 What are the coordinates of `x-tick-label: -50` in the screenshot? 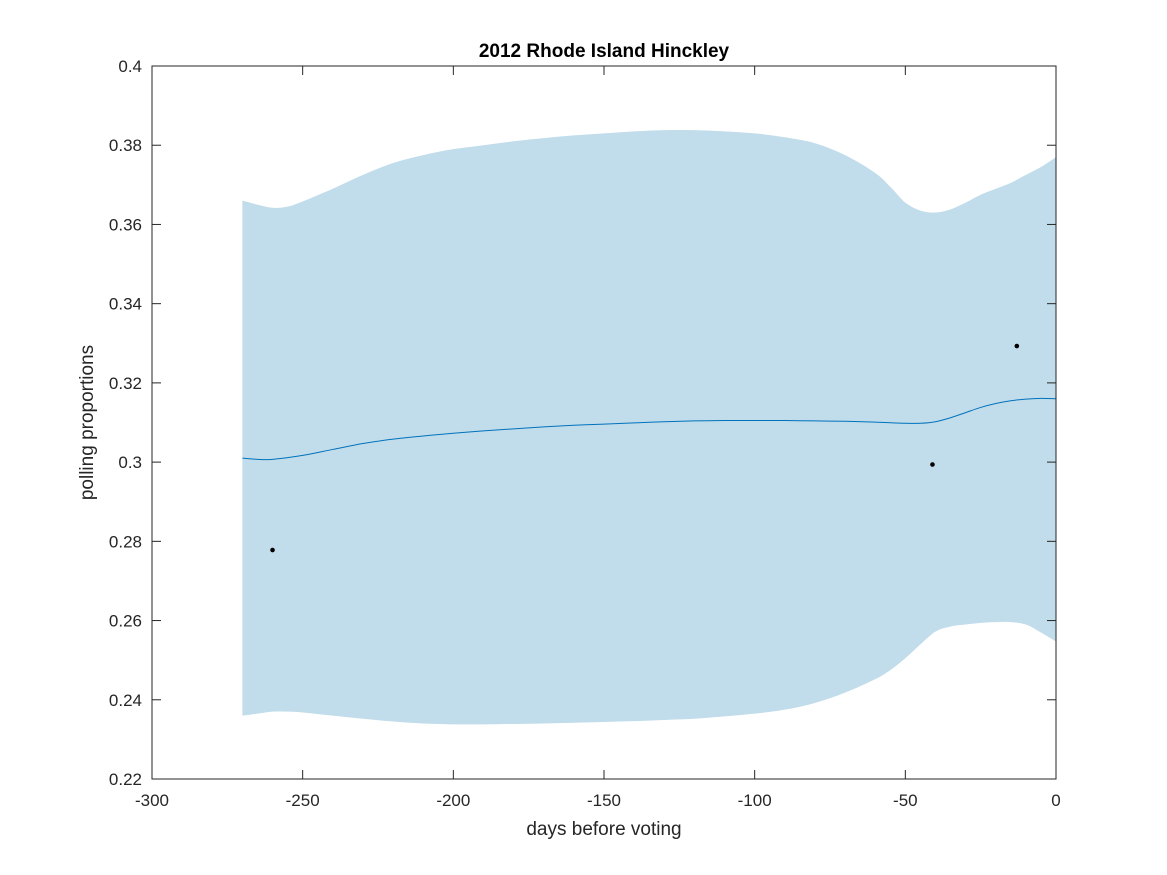 It's located at (905, 800).